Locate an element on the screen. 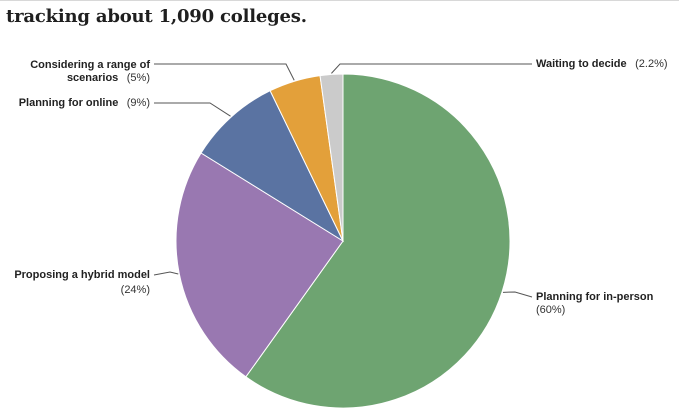 The image size is (679, 418). label-name: Planning for online is located at coordinates (69, 103).